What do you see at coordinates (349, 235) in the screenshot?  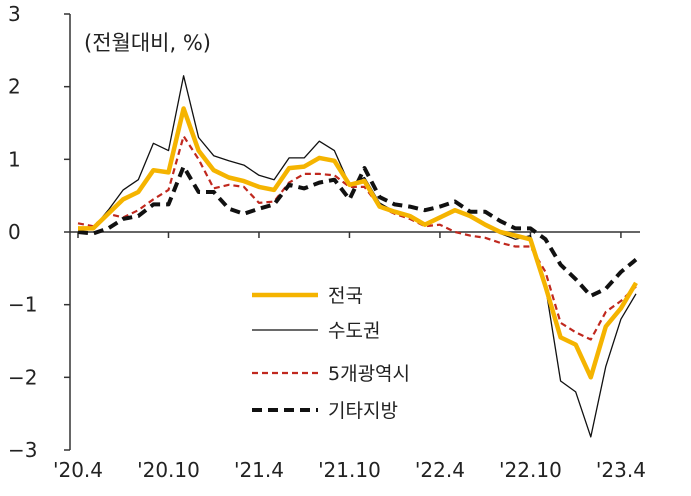 I see `x-ticks` at bounding box center [349, 235].